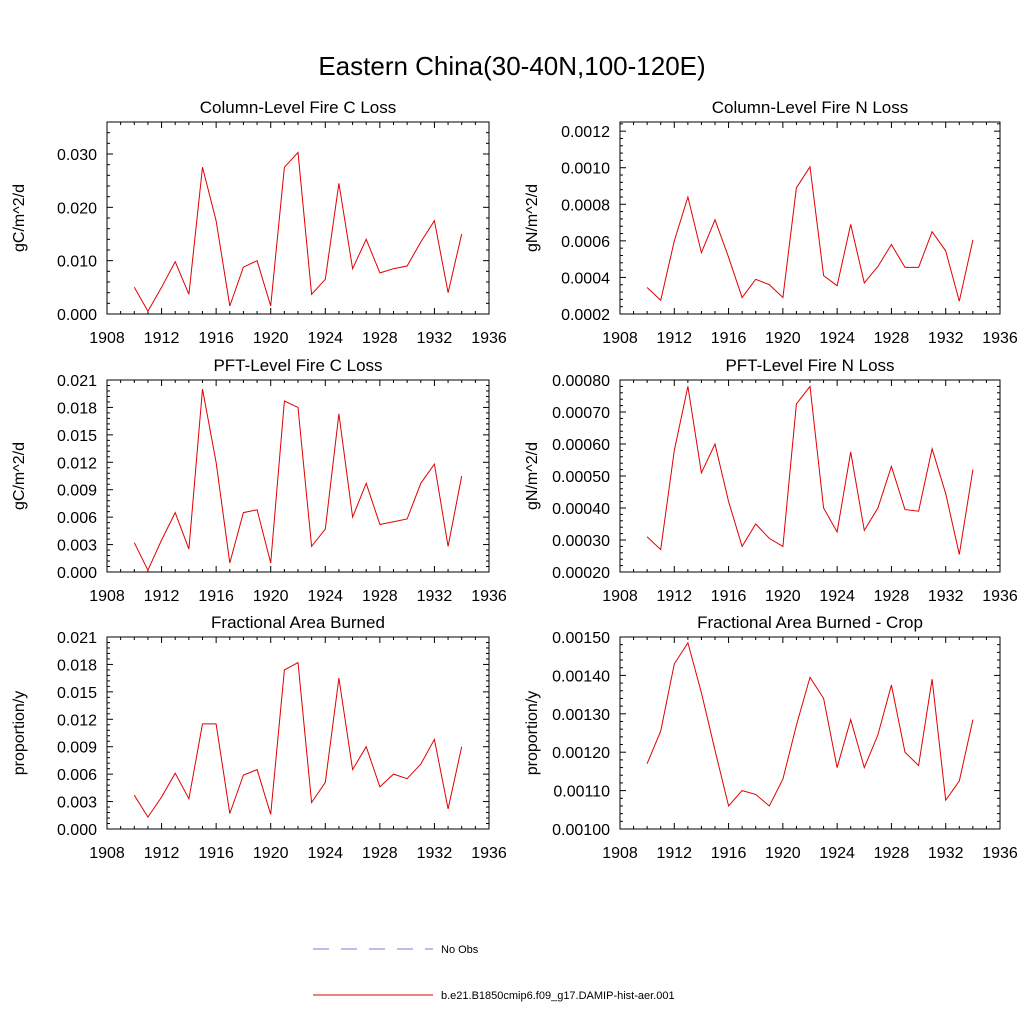 The width and height of the screenshot is (1024, 1024). What do you see at coordinates (585, 315) in the screenshot?
I see `y-tick-label: 0.0002` at bounding box center [585, 315].